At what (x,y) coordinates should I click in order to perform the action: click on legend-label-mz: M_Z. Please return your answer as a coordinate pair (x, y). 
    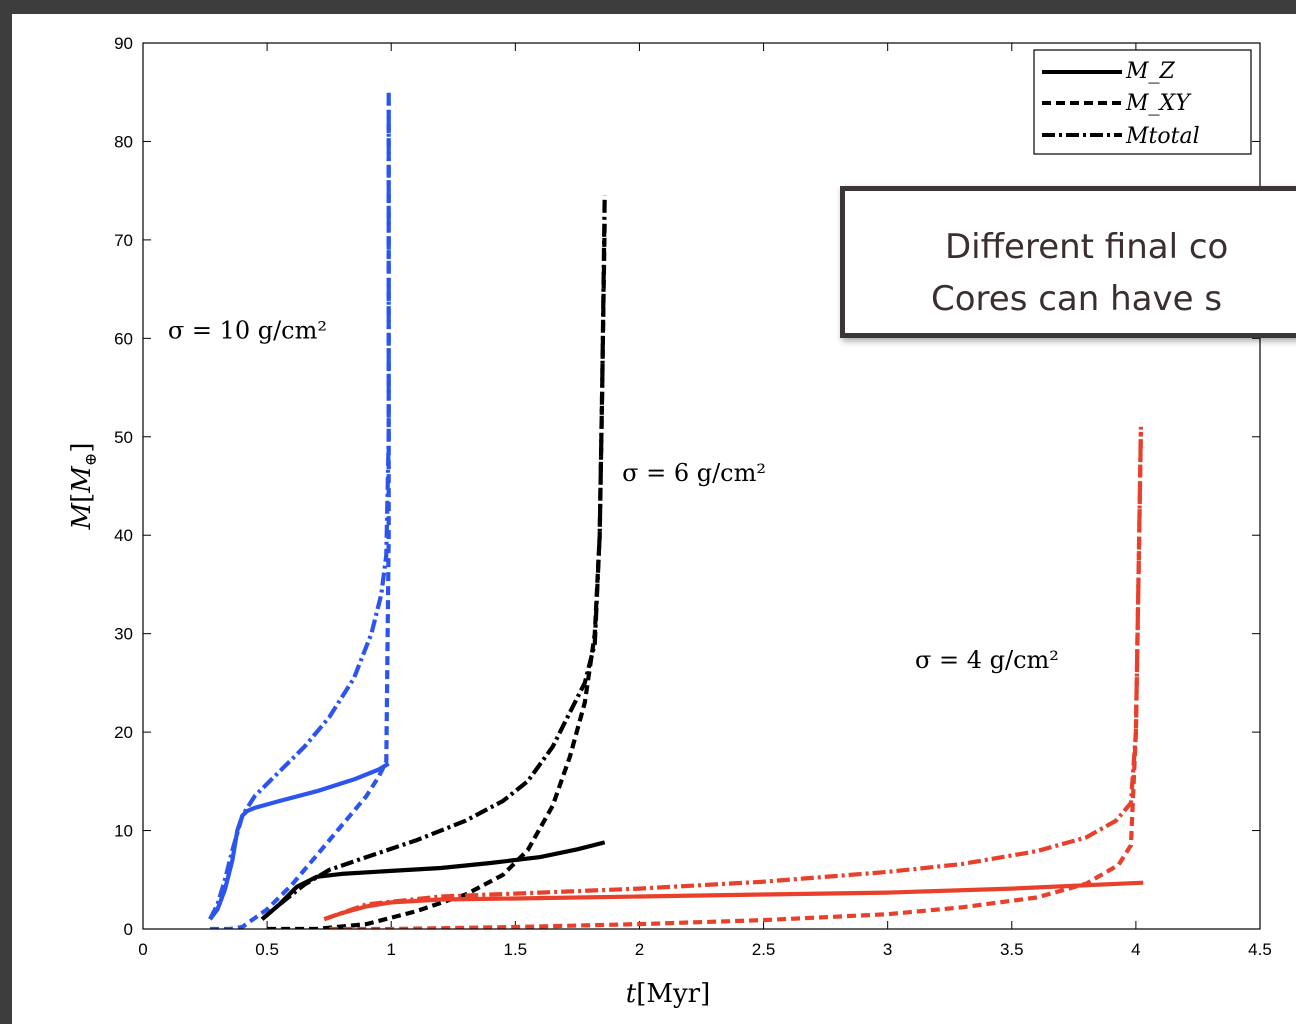
    Looking at the image, I should click on (1150, 71).